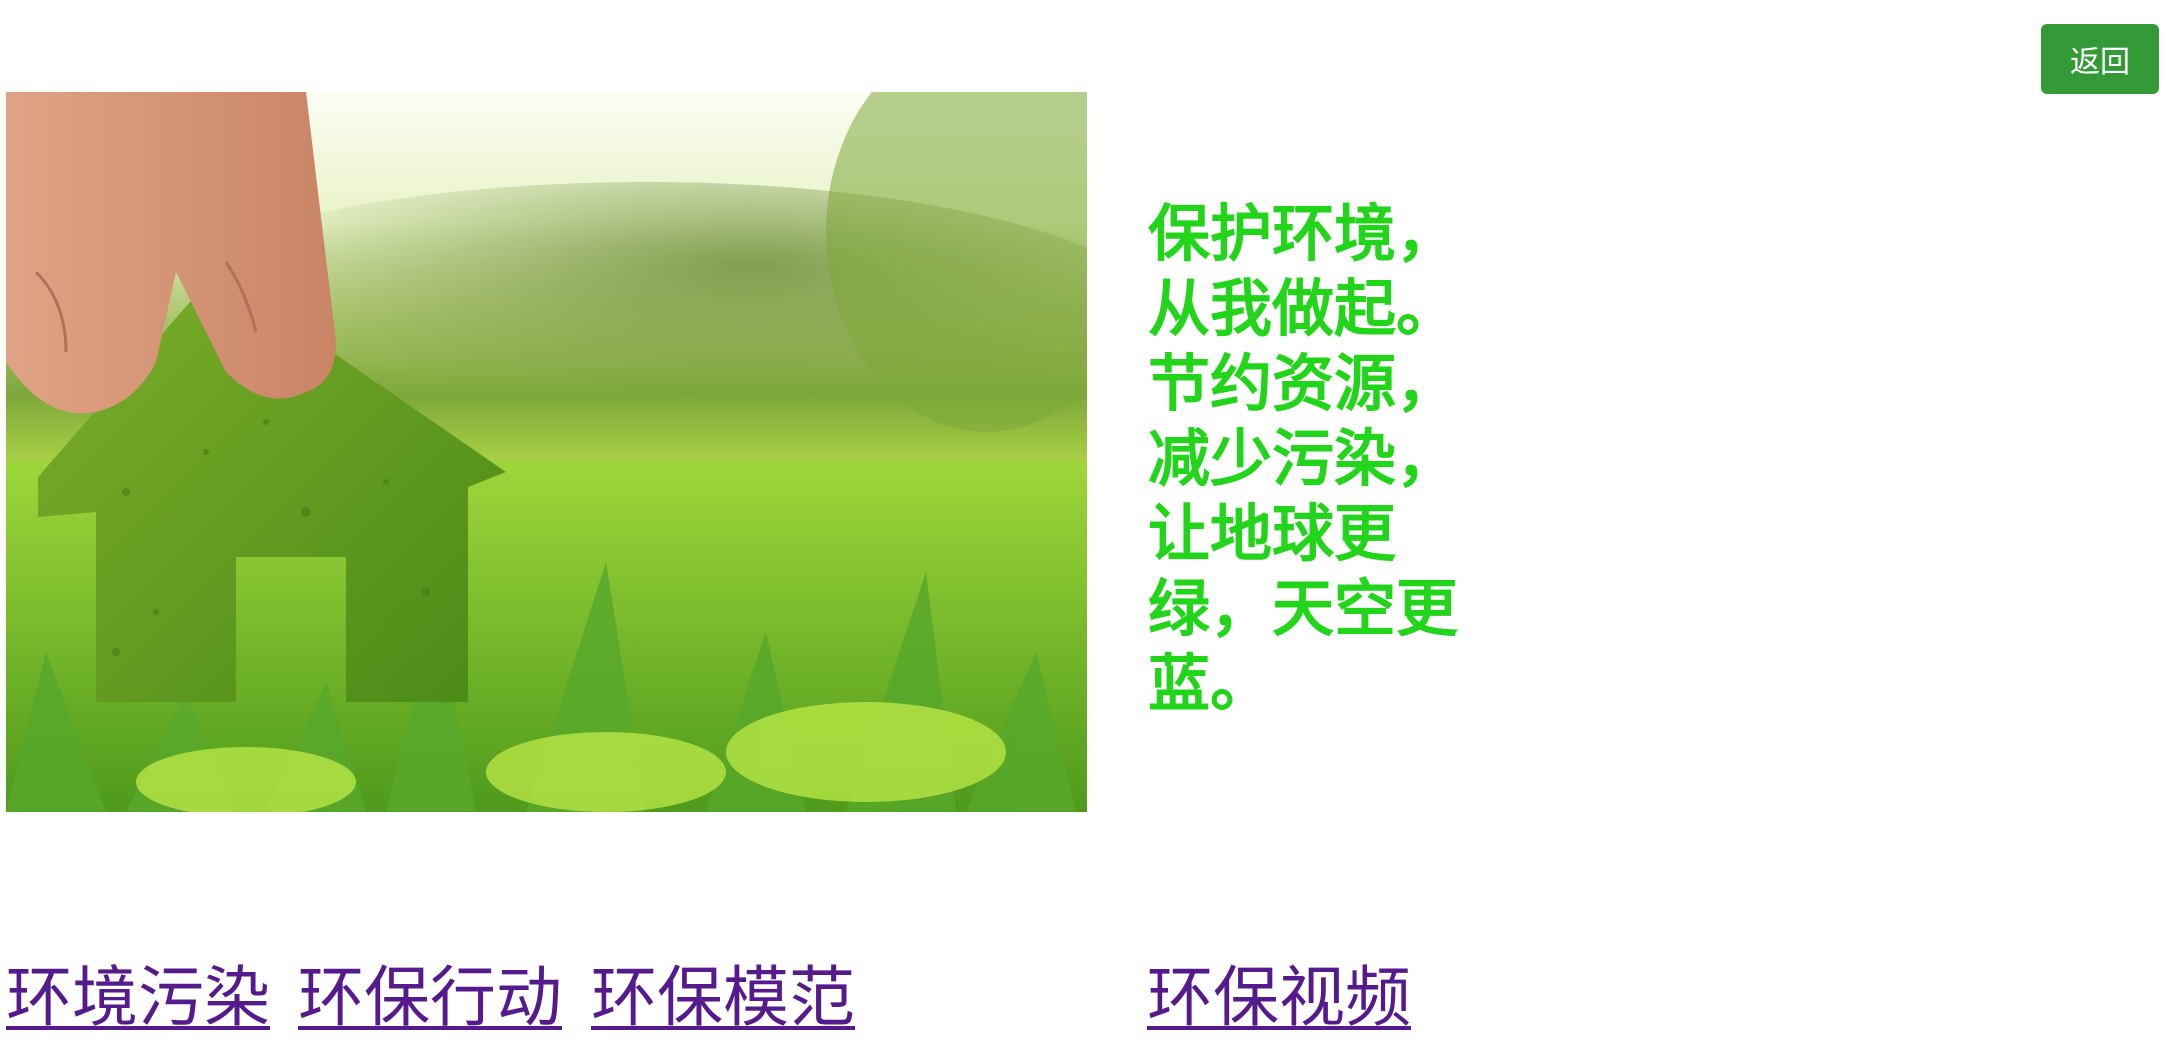 This screenshot has height=1039, width=2164. I want to click on back-button: 返回, so click(2100, 59).